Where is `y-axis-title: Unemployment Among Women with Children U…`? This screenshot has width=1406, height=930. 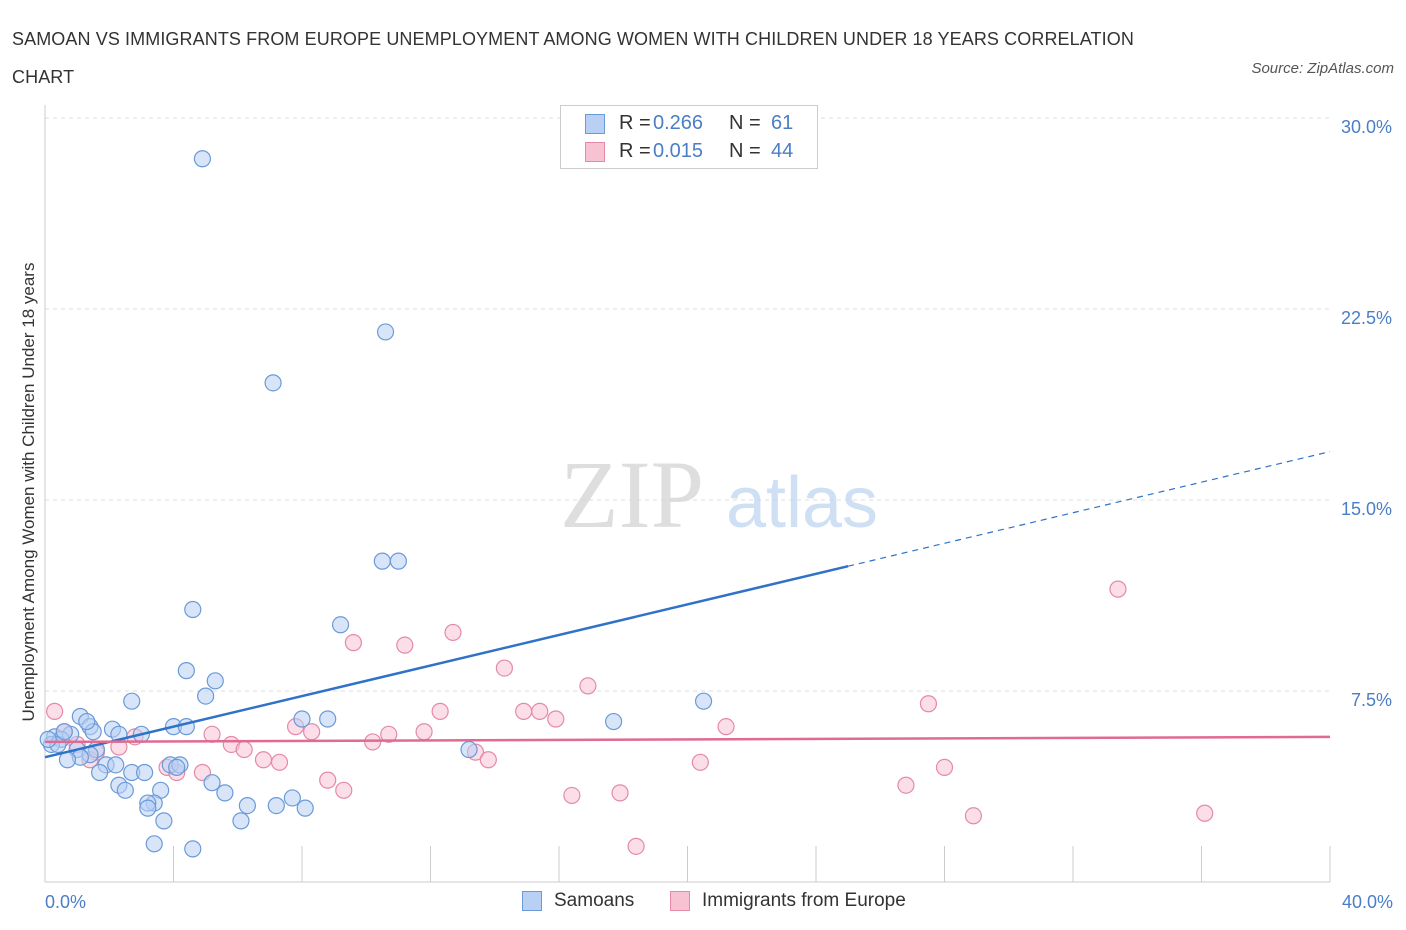
y-axis-title: Unemployment Among Women with Children U… is located at coordinates (28, 492).